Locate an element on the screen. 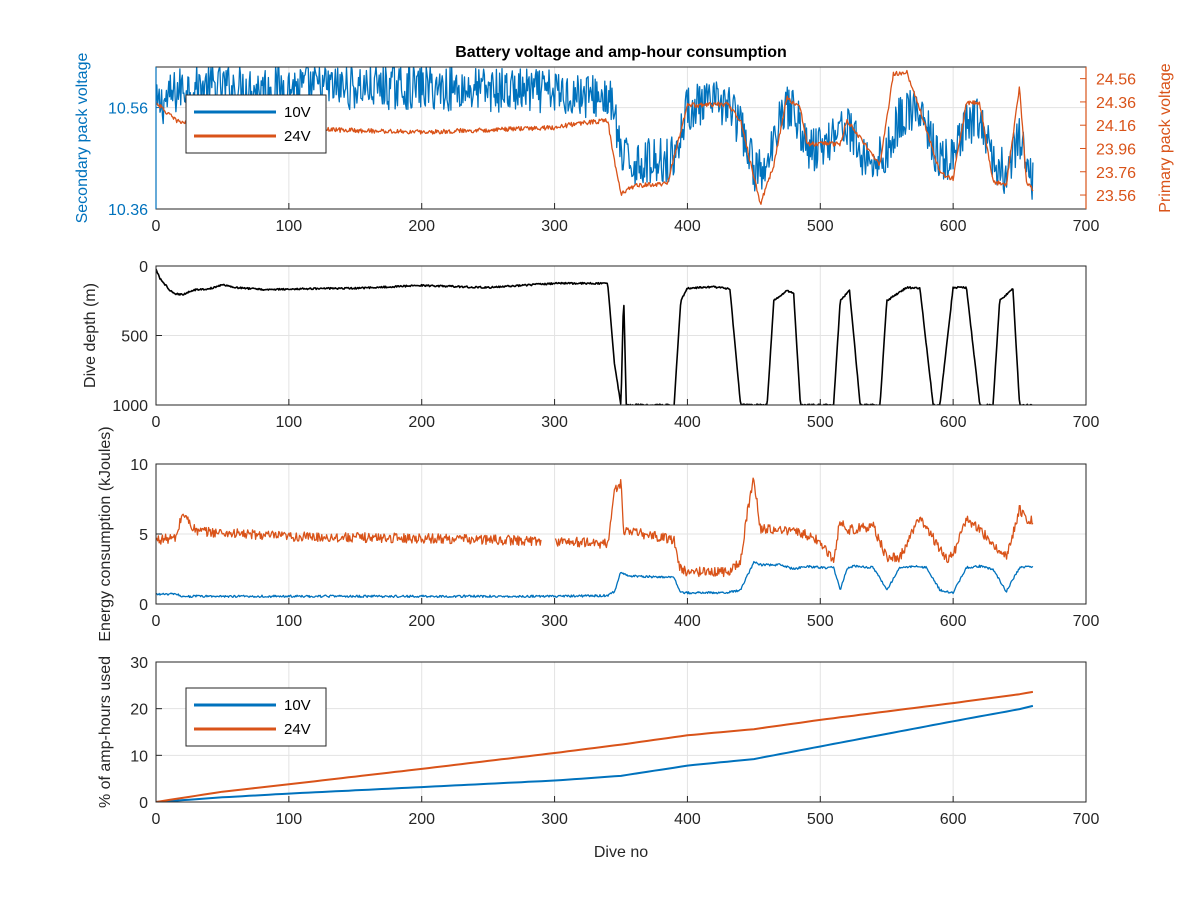  y-right-tick-label: 23.96 is located at coordinates (1116, 149).